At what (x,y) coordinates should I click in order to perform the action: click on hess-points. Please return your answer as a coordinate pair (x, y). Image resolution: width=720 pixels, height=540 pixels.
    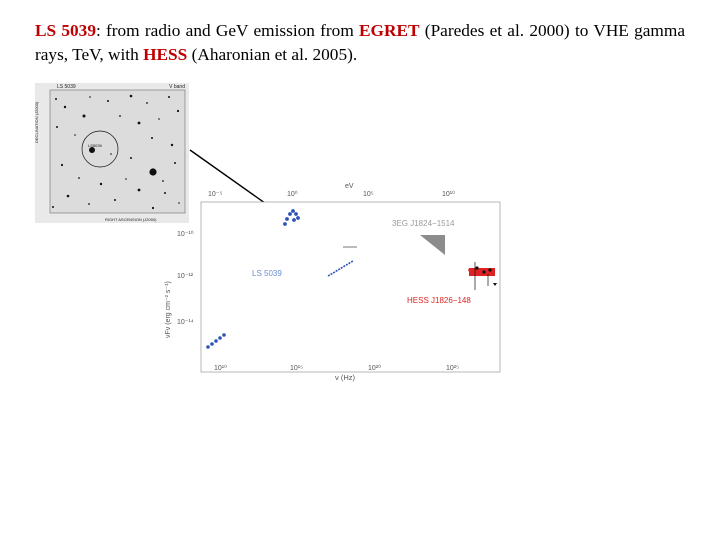
    Looking at the image, I should click on (482, 276).